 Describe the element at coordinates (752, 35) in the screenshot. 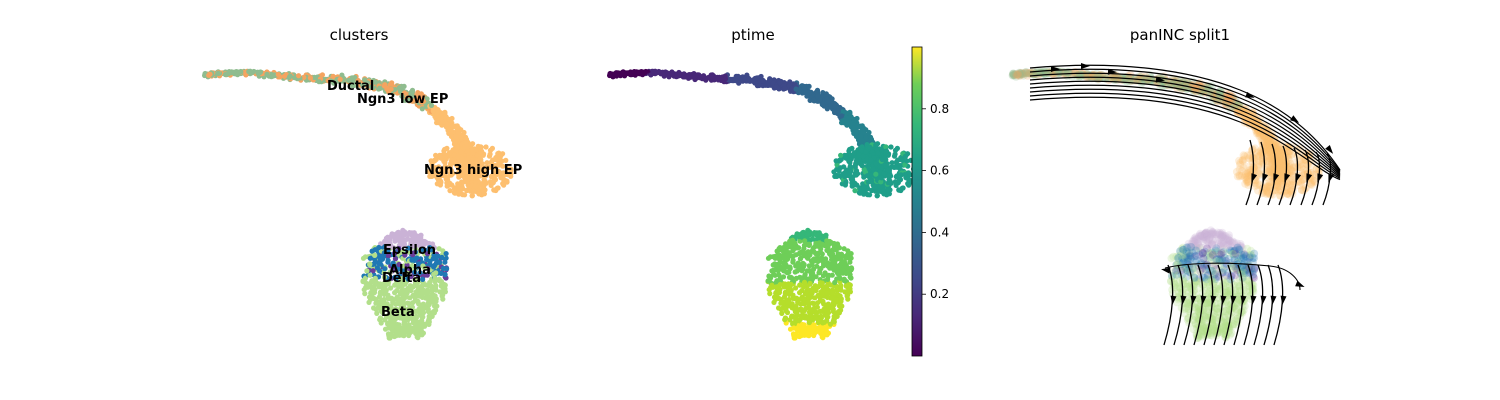

I see `ptime-title: ptime` at that location.